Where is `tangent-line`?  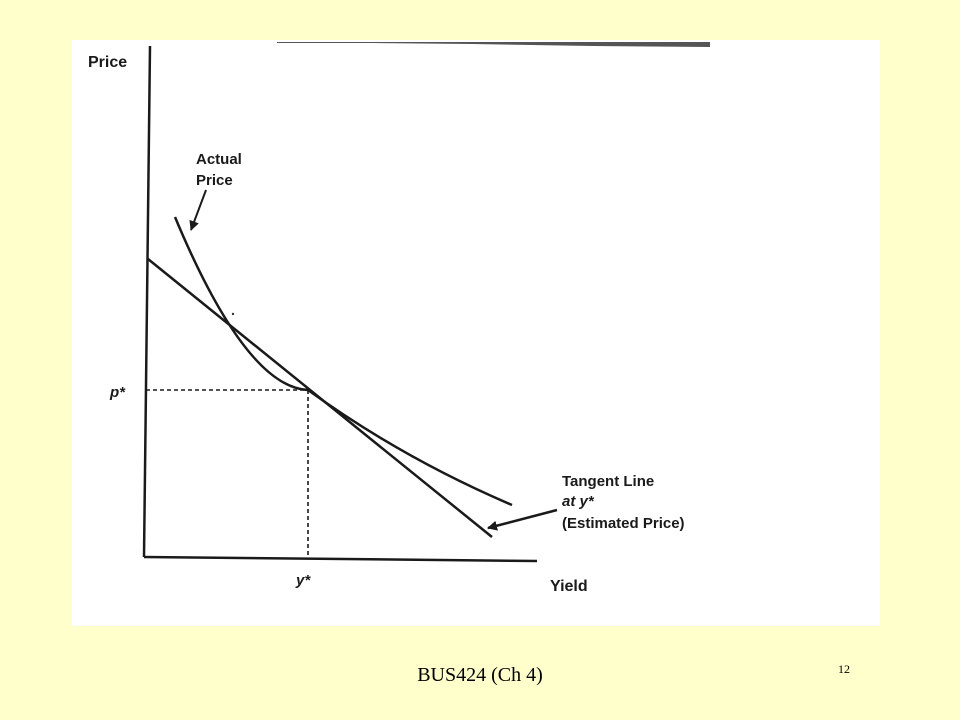 tangent-line is located at coordinates (320, 398).